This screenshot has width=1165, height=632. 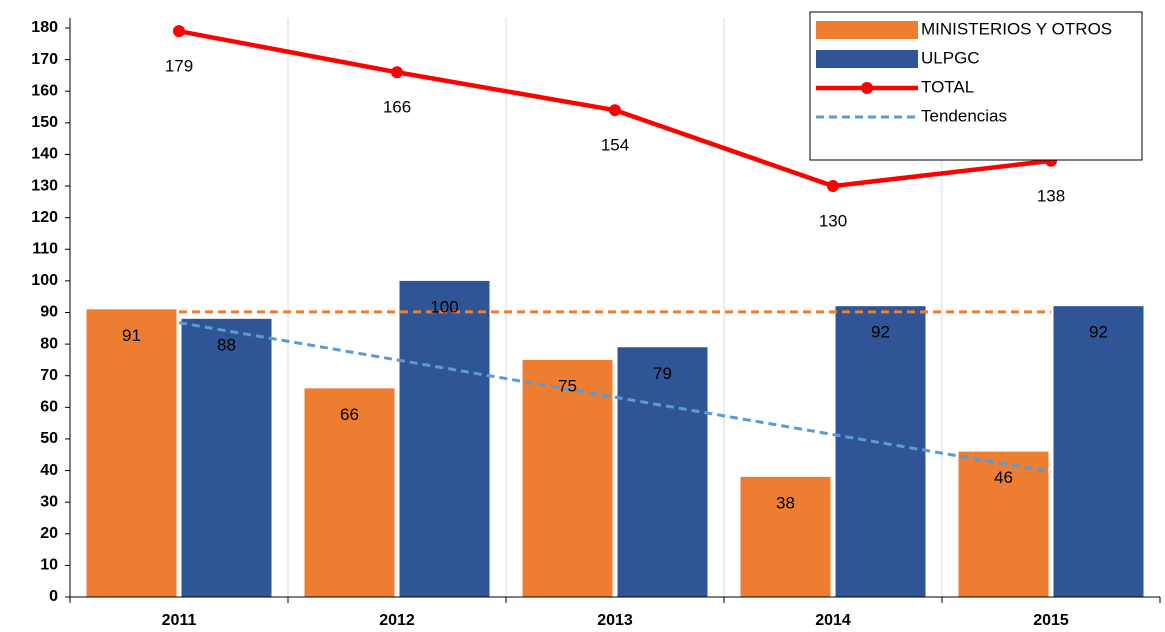 What do you see at coordinates (179, 66) in the screenshot?
I see `data-label: 179` at bounding box center [179, 66].